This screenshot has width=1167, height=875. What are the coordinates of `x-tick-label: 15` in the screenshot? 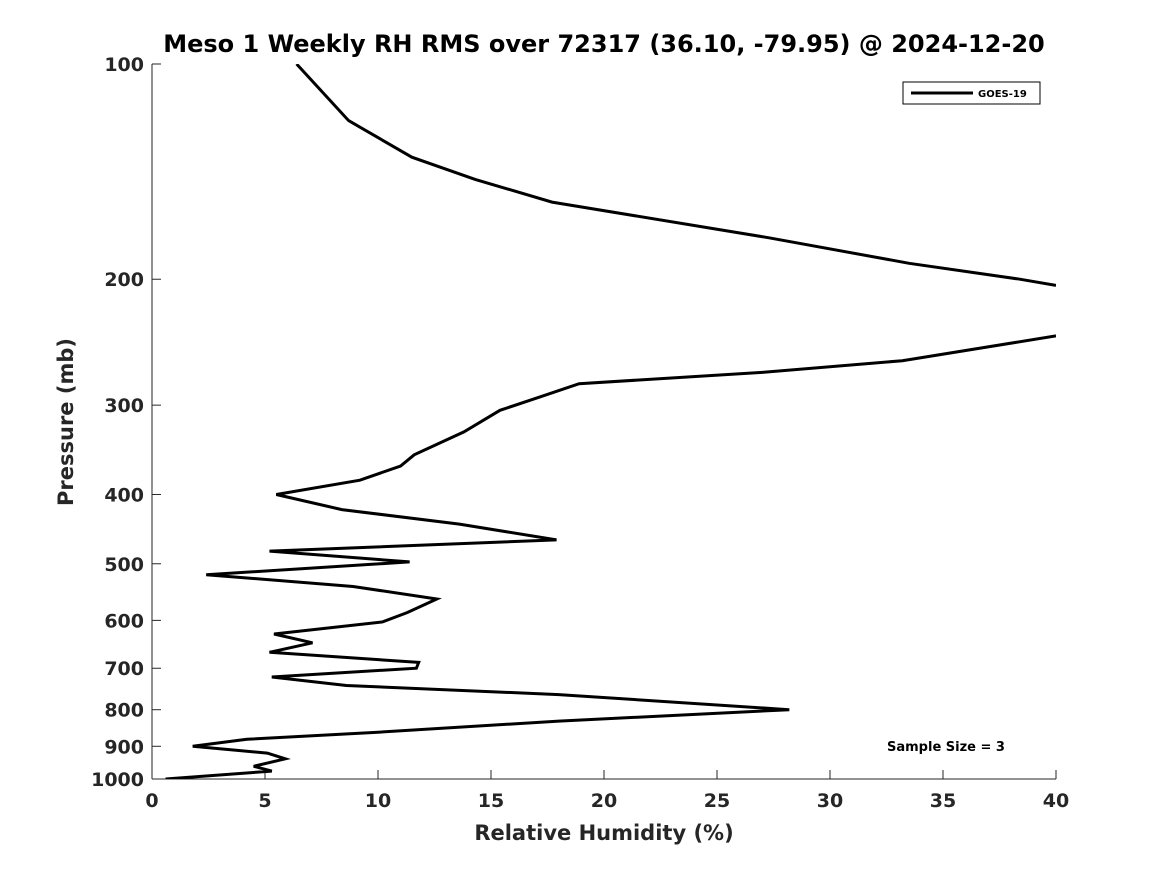 It's located at (491, 801).